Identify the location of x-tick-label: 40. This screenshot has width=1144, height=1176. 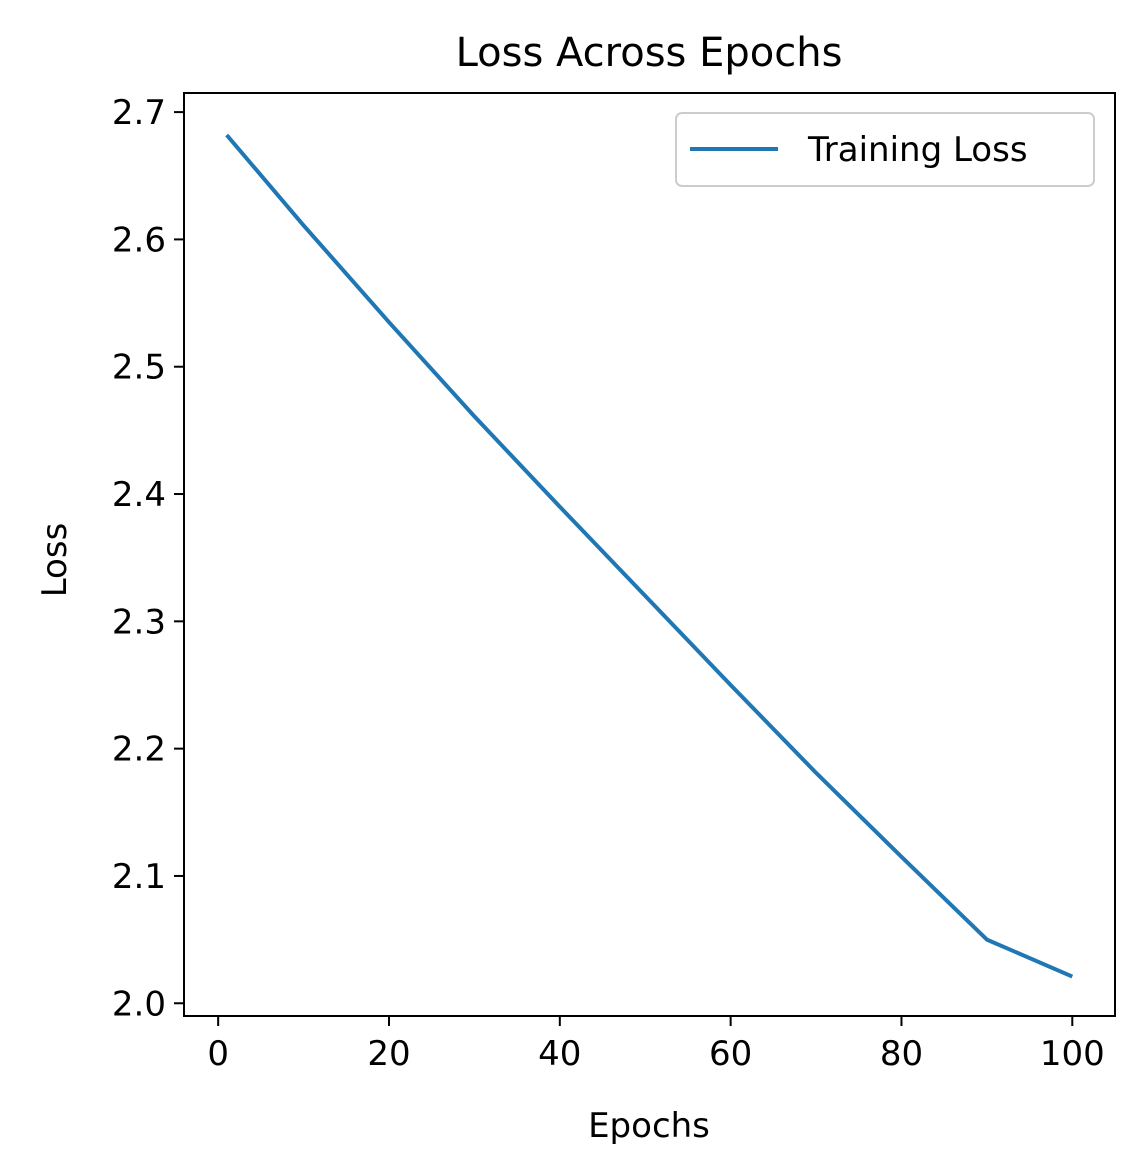
(559, 1054).